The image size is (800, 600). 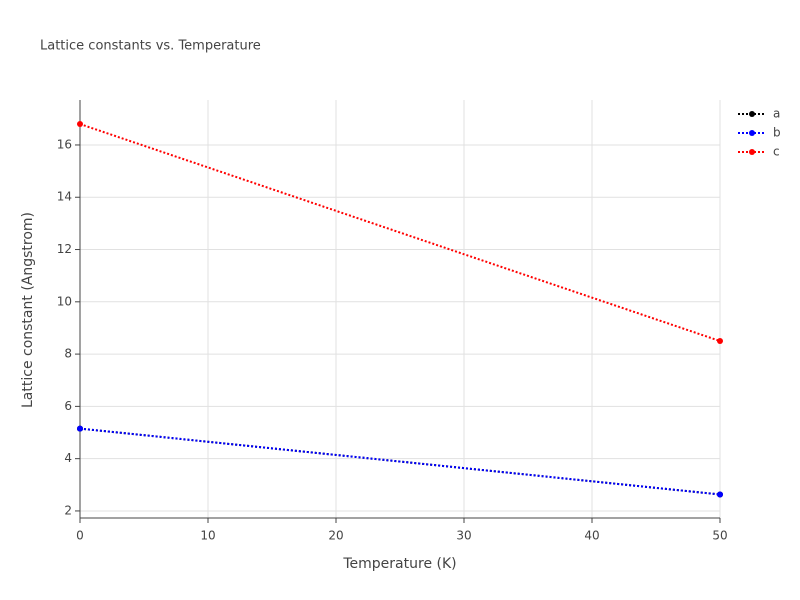 What do you see at coordinates (28, 310) in the screenshot?
I see `y-axis-title: Lattice constant (Angstrom)` at bounding box center [28, 310].